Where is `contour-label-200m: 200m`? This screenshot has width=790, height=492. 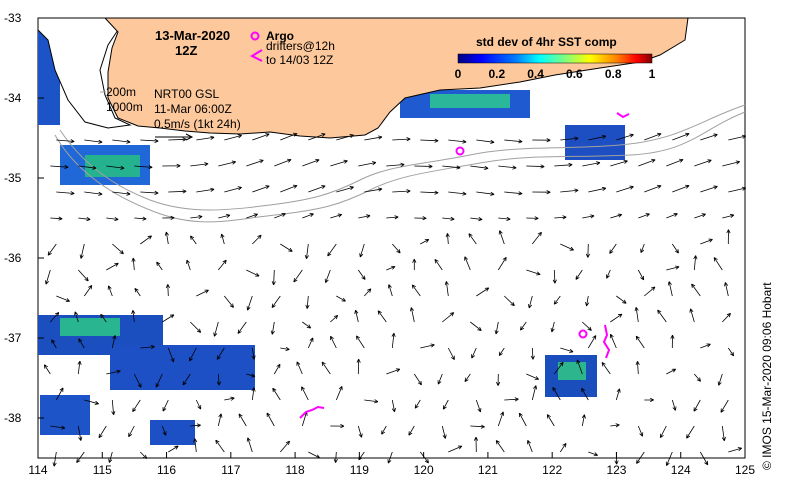 contour-label-200m: 200m is located at coordinates (121, 92).